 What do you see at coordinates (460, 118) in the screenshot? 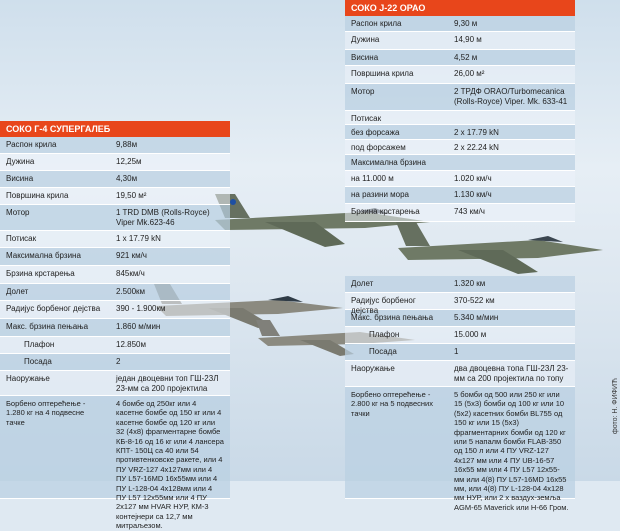
I see `table-row: Потисак` at bounding box center [460, 118].